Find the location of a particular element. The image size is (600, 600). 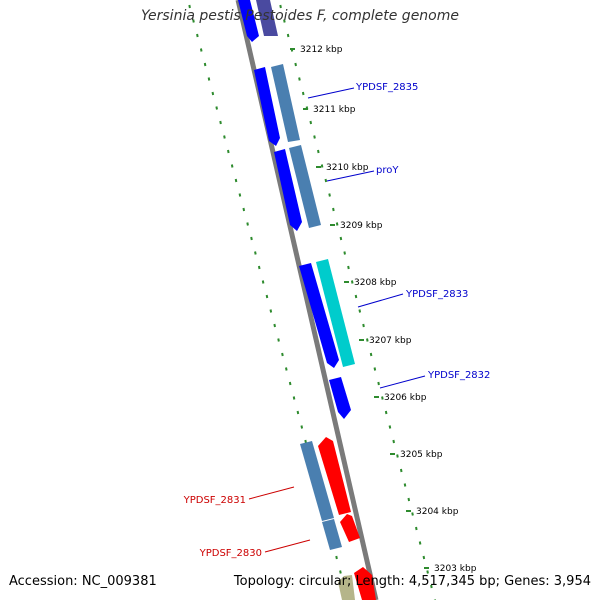

gene-label: YPDSF_2832 is located at coordinates (458, 375).